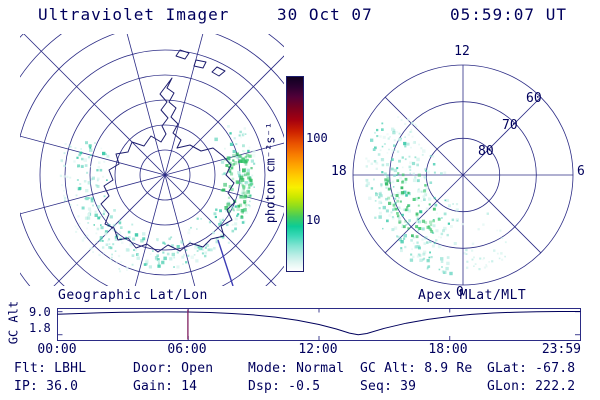 This screenshot has height=400, width=600. Describe the element at coordinates (318, 349) in the screenshot. I see `timeline-xtick: 12:00` at that location.